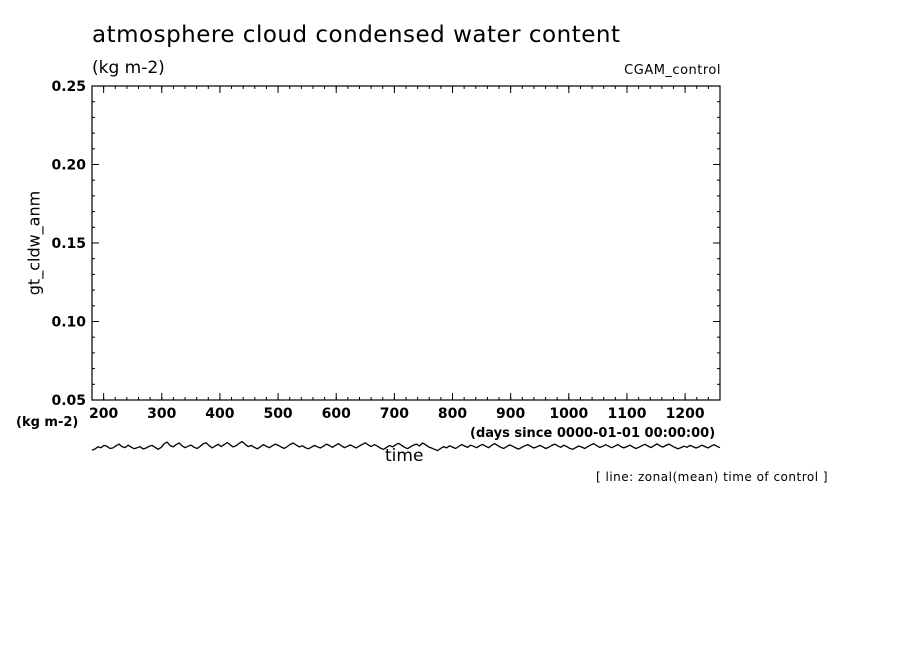 The image size is (904, 654). I want to click on x-tick-label: 1000, so click(568, 414).